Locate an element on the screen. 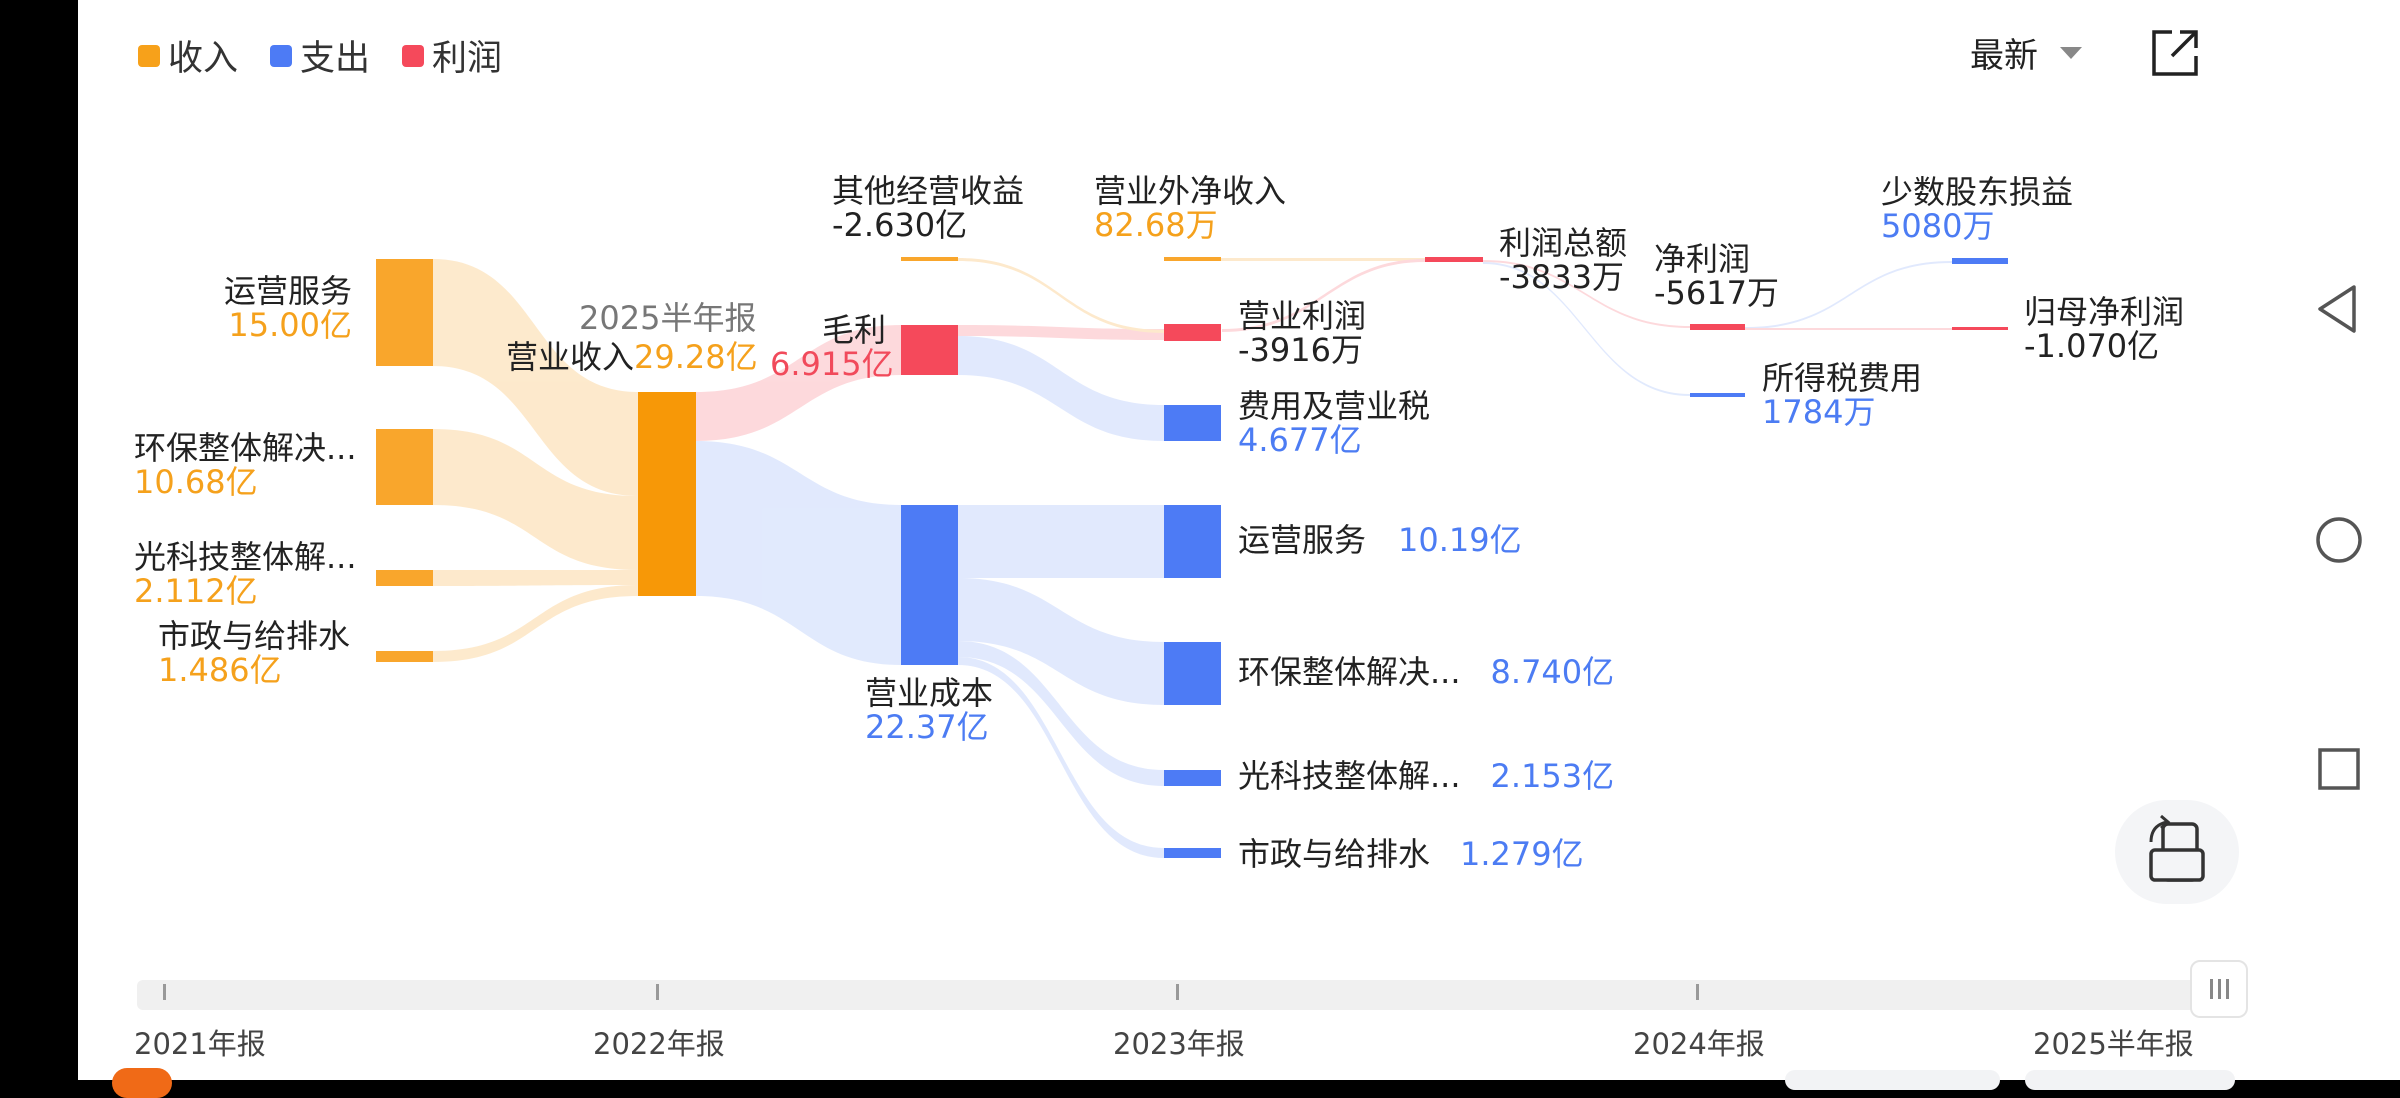 This screenshot has width=2400, height=1098. opprofit-name: 营业利润 is located at coordinates (1302, 316).